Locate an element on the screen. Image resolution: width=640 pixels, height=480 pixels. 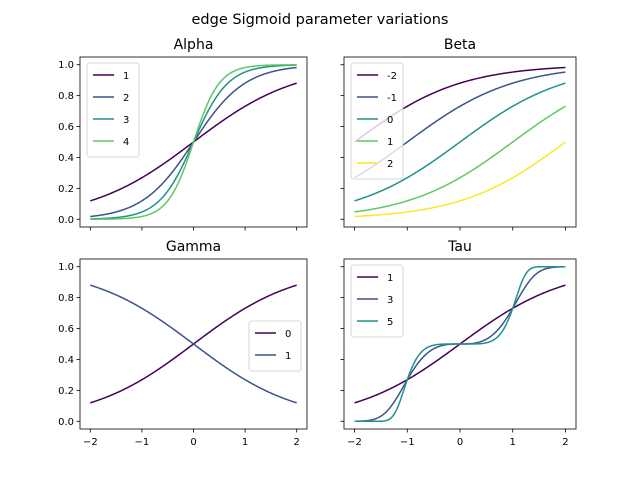
legend-label: -1 is located at coordinates (392, 98).